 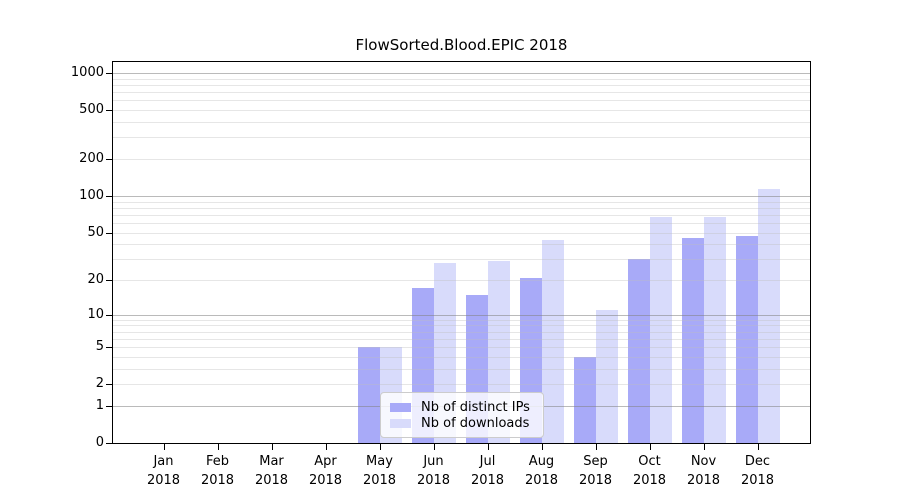 What do you see at coordinates (714, 330) in the screenshot?
I see `bar-nov-2018-downloads` at bounding box center [714, 330].